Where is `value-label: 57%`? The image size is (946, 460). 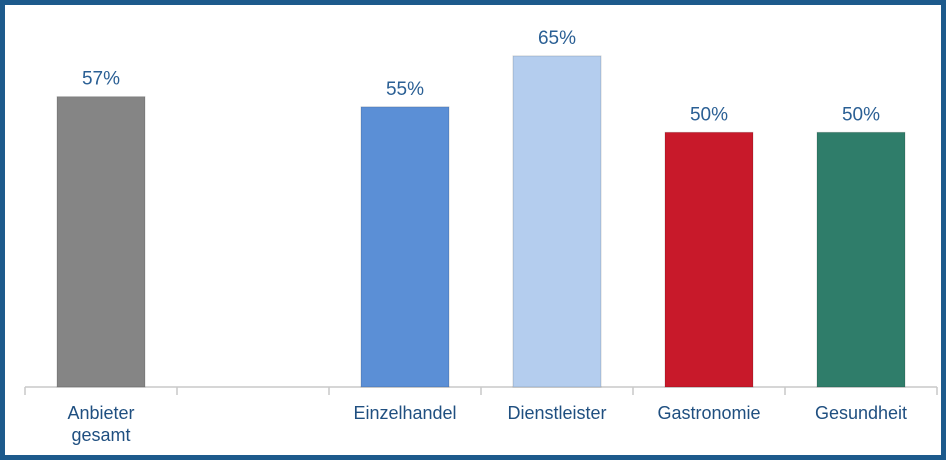
value-label: 57% is located at coordinates (101, 79).